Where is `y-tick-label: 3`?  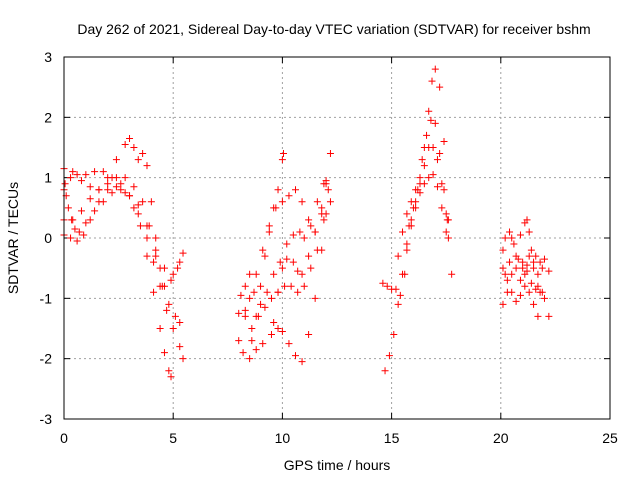 y-tick-label: 3 is located at coordinates (48, 57).